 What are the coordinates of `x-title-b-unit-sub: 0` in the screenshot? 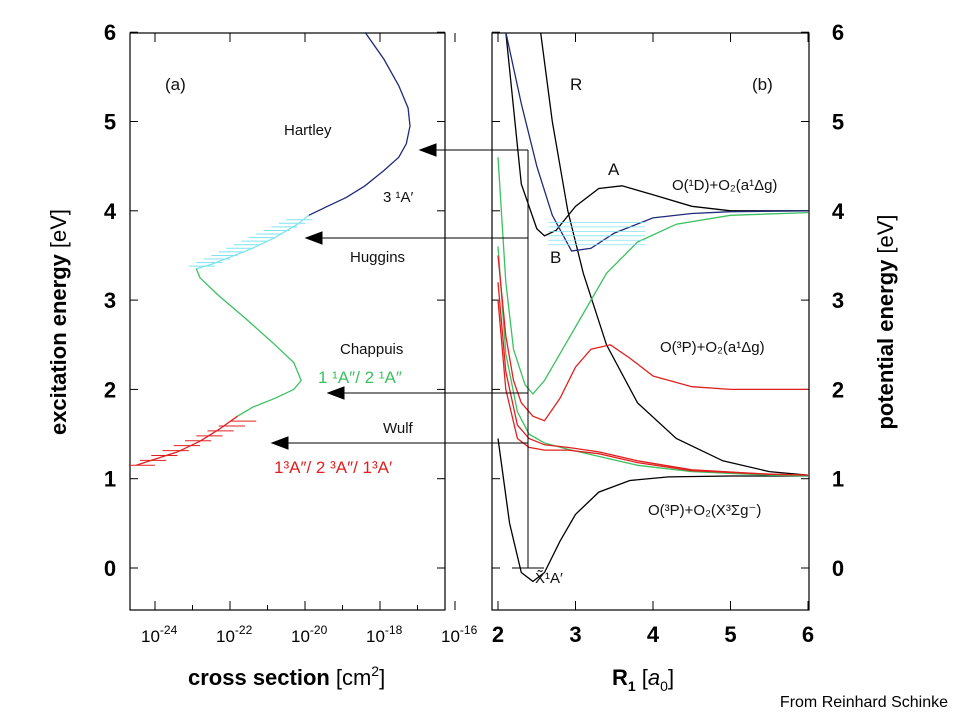 It's located at (664, 686).